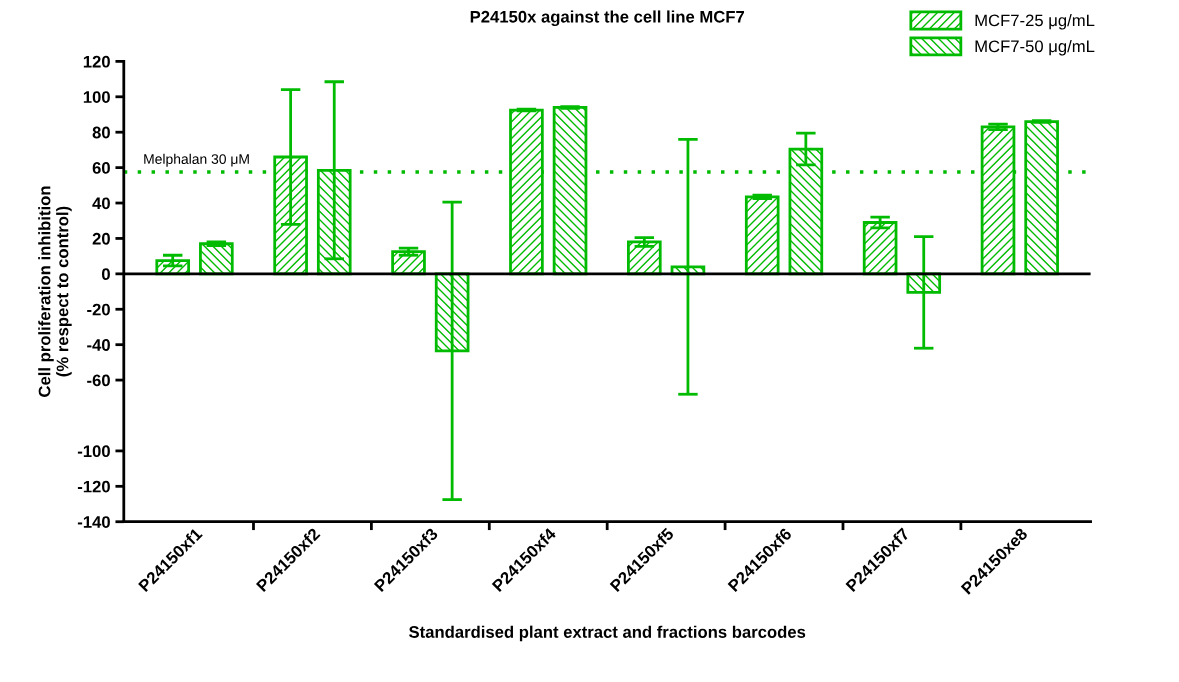  What do you see at coordinates (93, 522) in the screenshot?
I see `y-tick-label: -140` at bounding box center [93, 522].